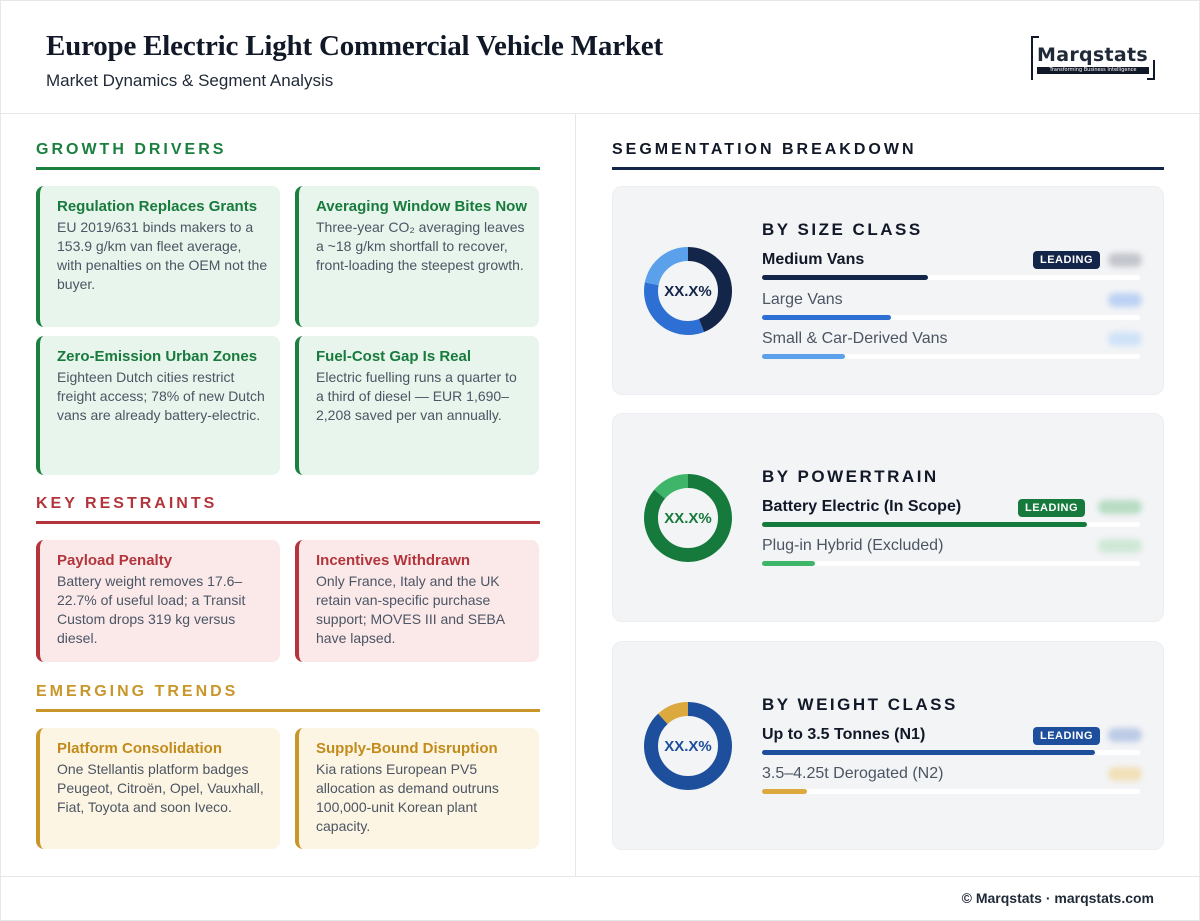  I want to click on size-class-donut: XX.X%, so click(688, 291).